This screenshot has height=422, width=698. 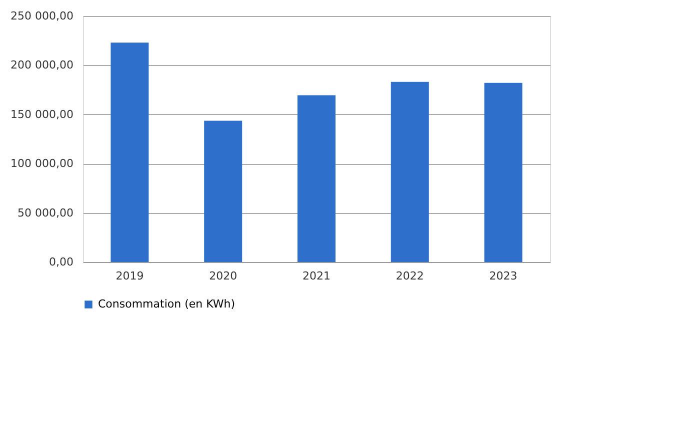 I want to click on legend-label: Consommation (en KWh), so click(x=167, y=304).